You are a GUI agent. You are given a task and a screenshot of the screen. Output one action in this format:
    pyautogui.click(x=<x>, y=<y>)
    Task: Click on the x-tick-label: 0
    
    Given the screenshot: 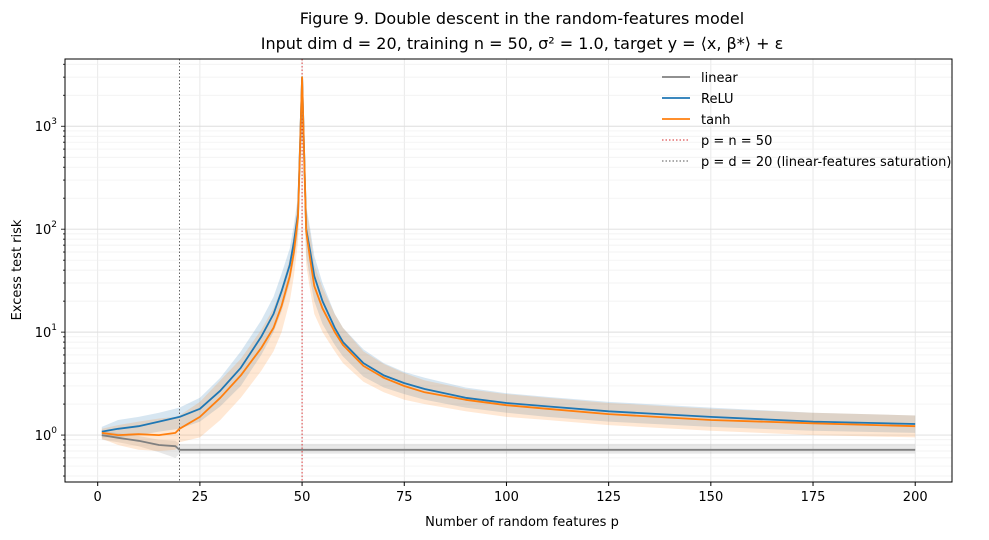 What is the action you would take?
    pyautogui.click(x=98, y=497)
    